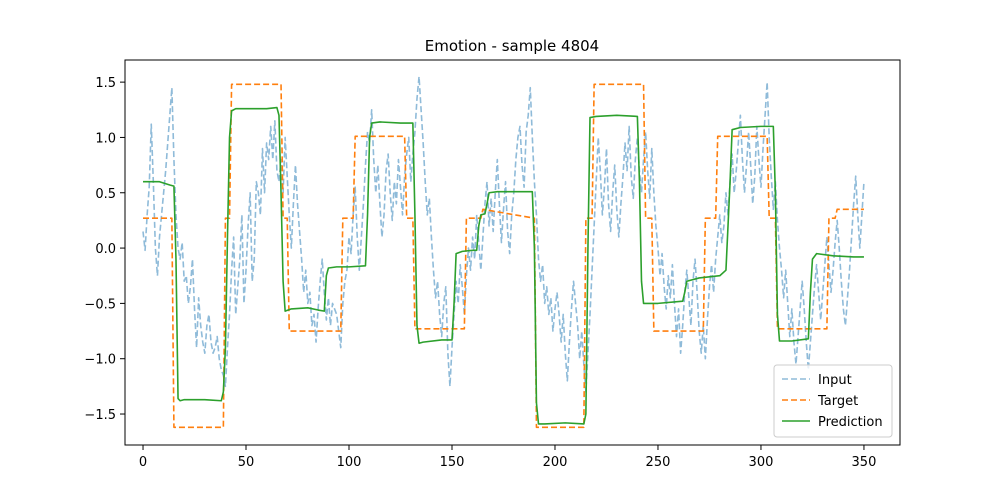  I want to click on y-tick-label: 1.5, so click(105, 83).